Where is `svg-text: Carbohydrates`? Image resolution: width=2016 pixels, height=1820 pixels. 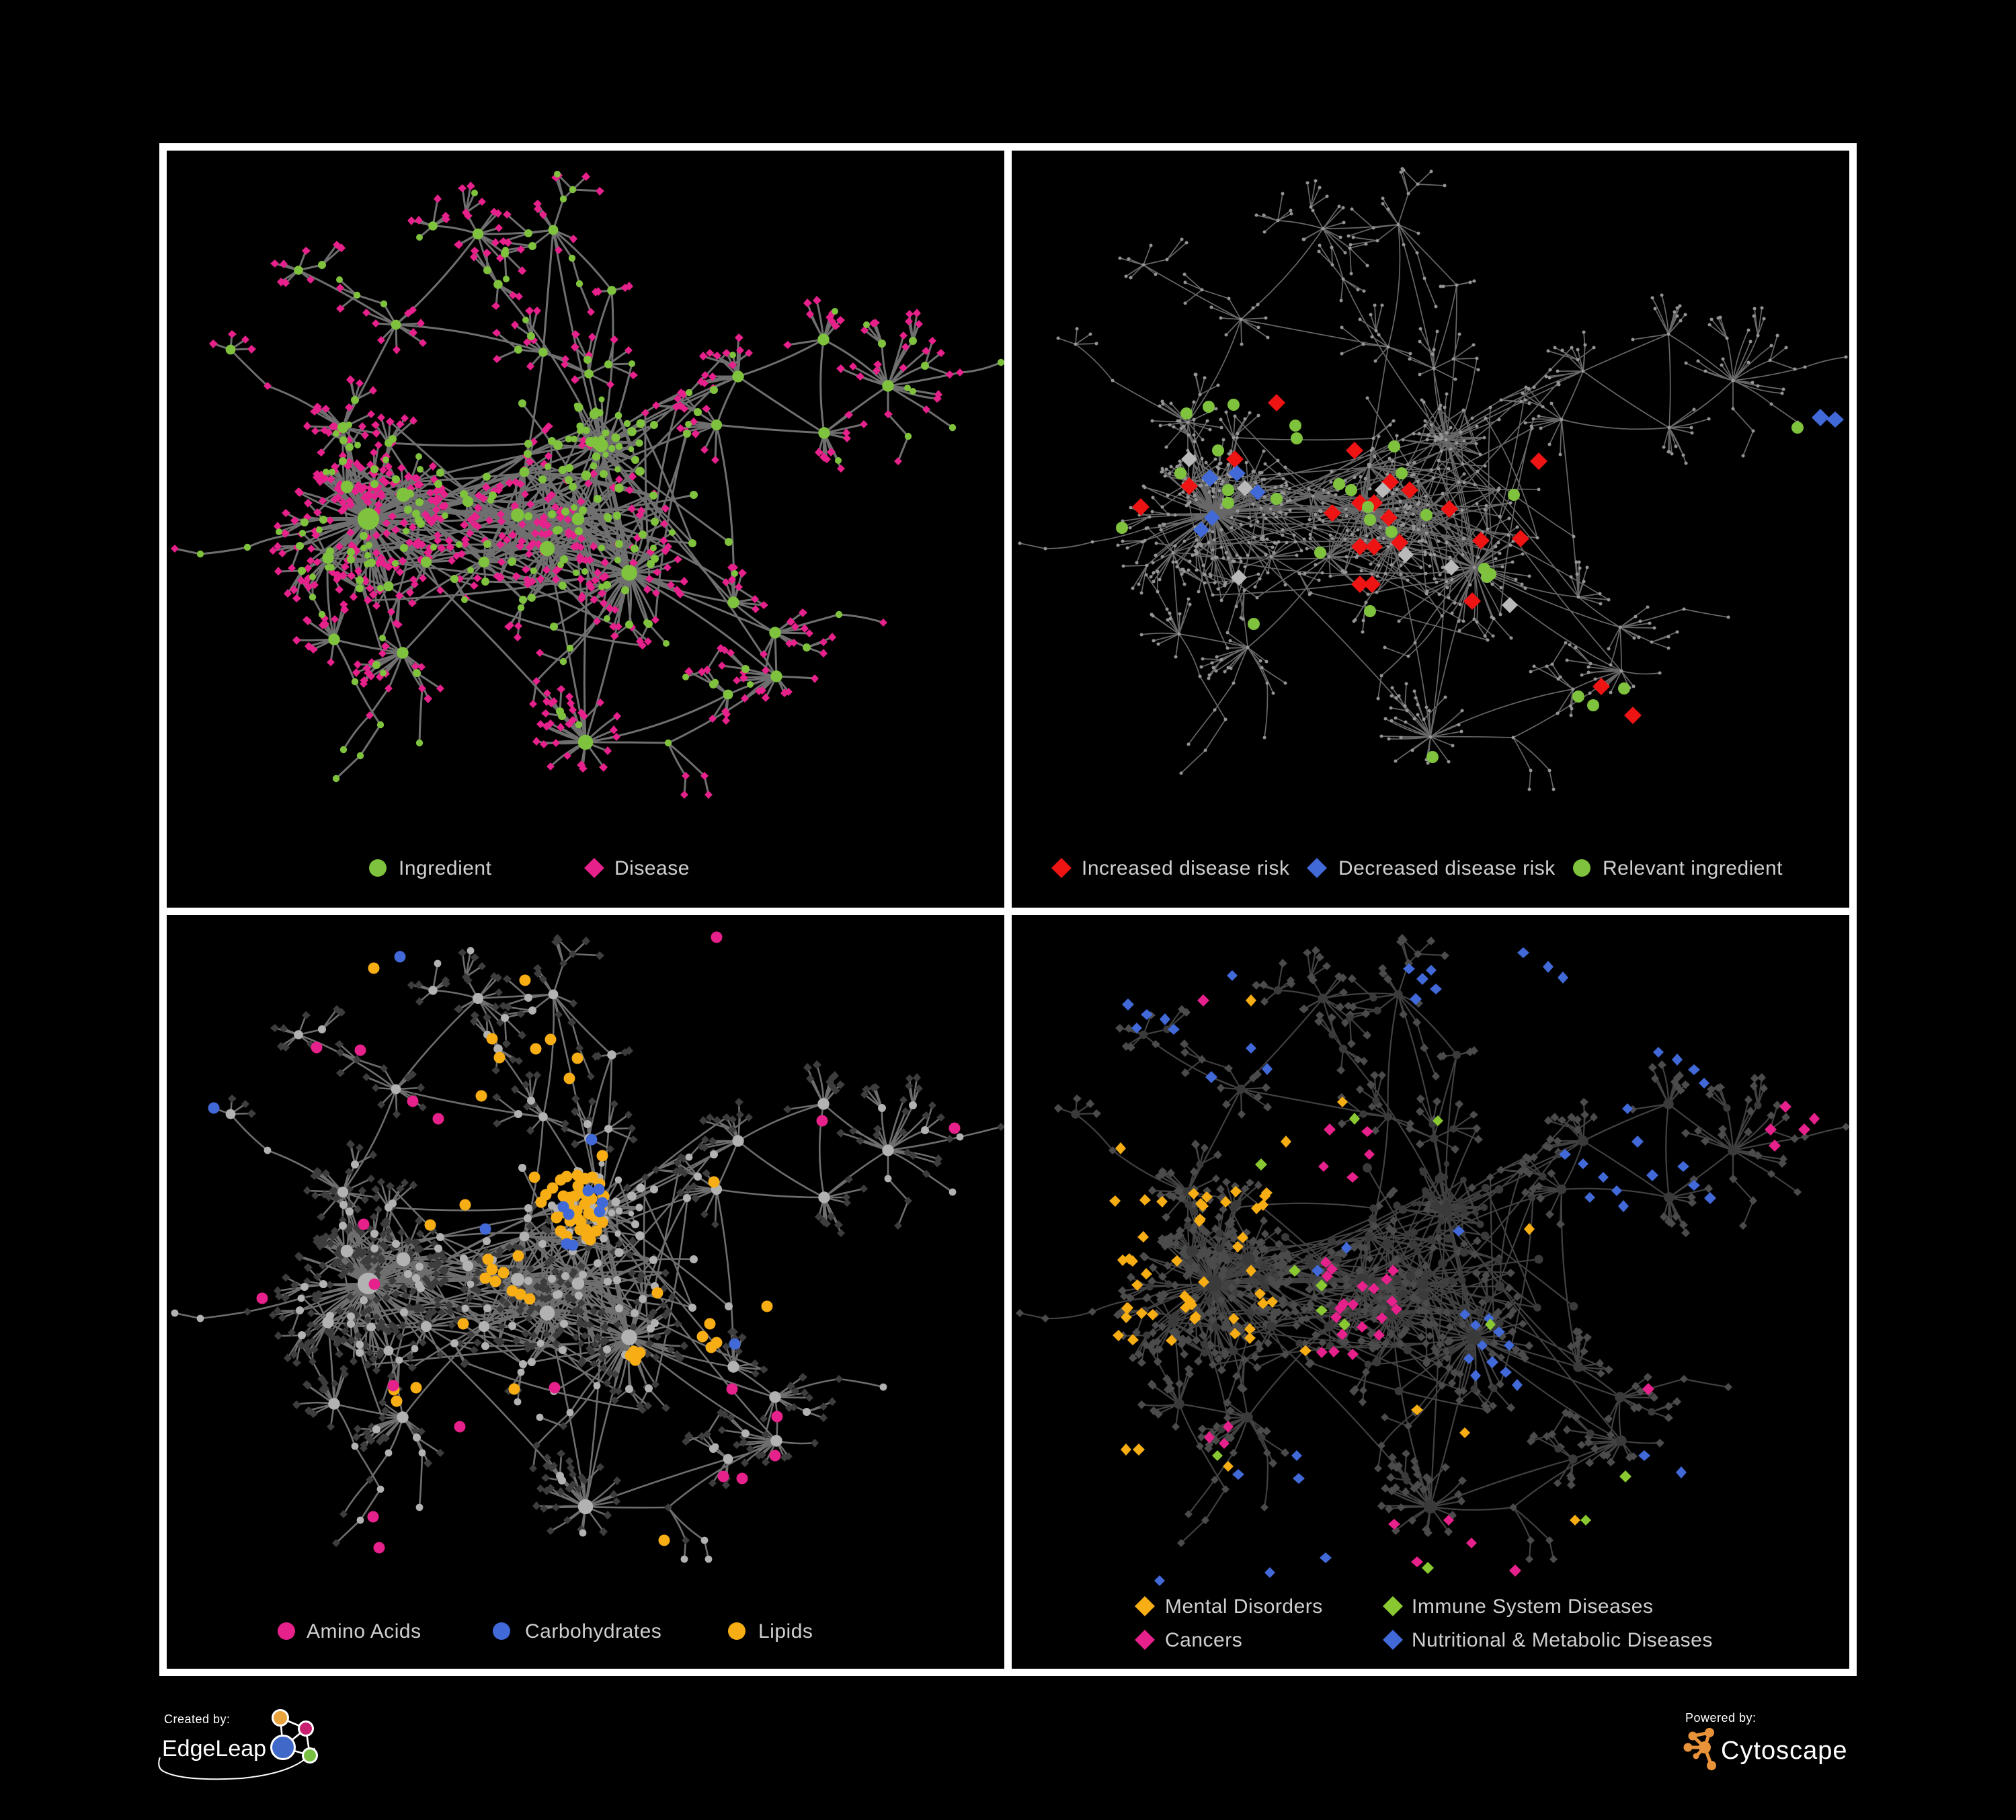 svg-text: Carbohydrates is located at coordinates (593, 1631).